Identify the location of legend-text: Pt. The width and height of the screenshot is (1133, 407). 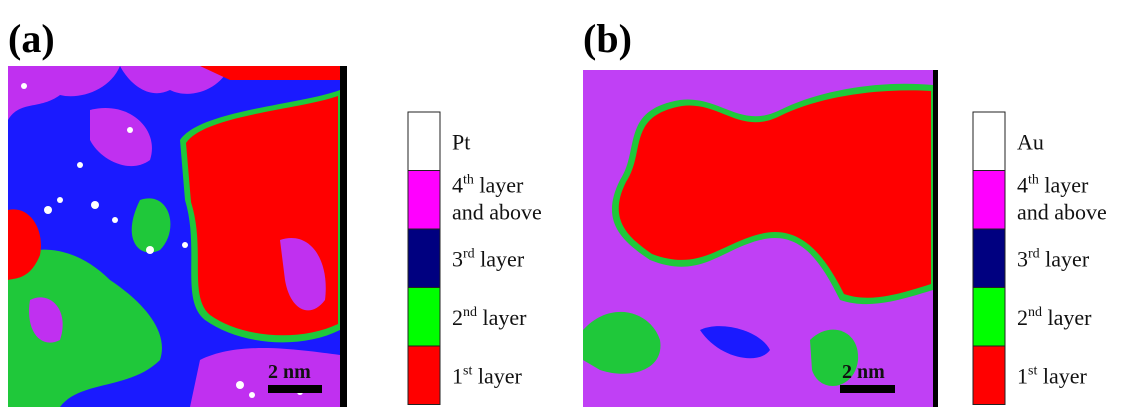
(461, 141).